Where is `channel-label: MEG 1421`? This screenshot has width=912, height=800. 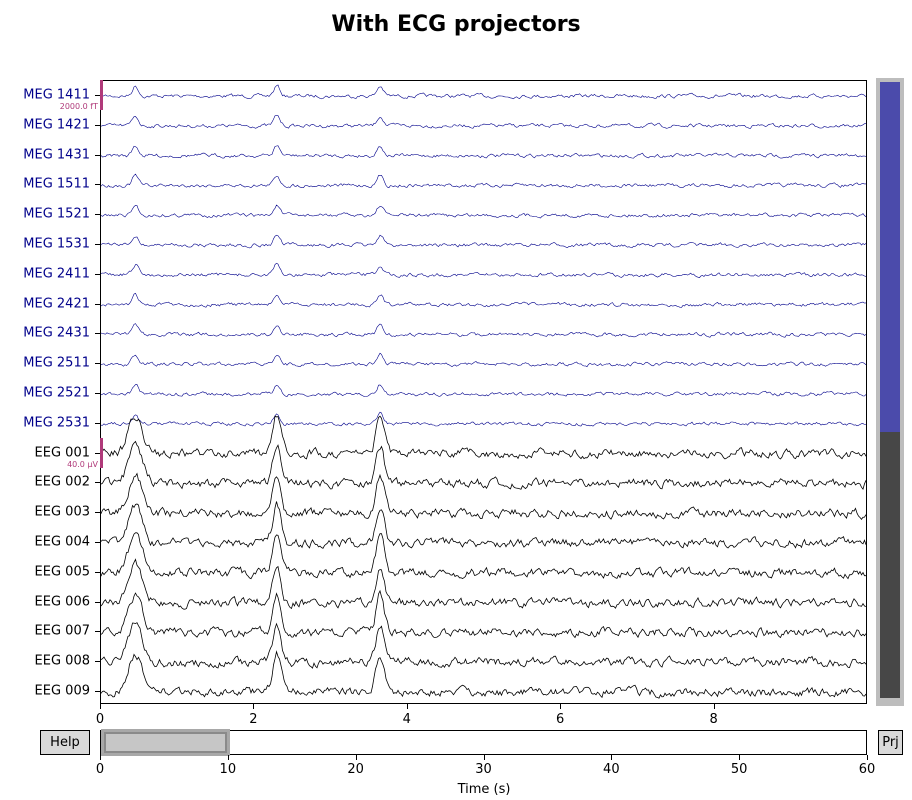 channel-label: MEG 1421 is located at coordinates (56, 125).